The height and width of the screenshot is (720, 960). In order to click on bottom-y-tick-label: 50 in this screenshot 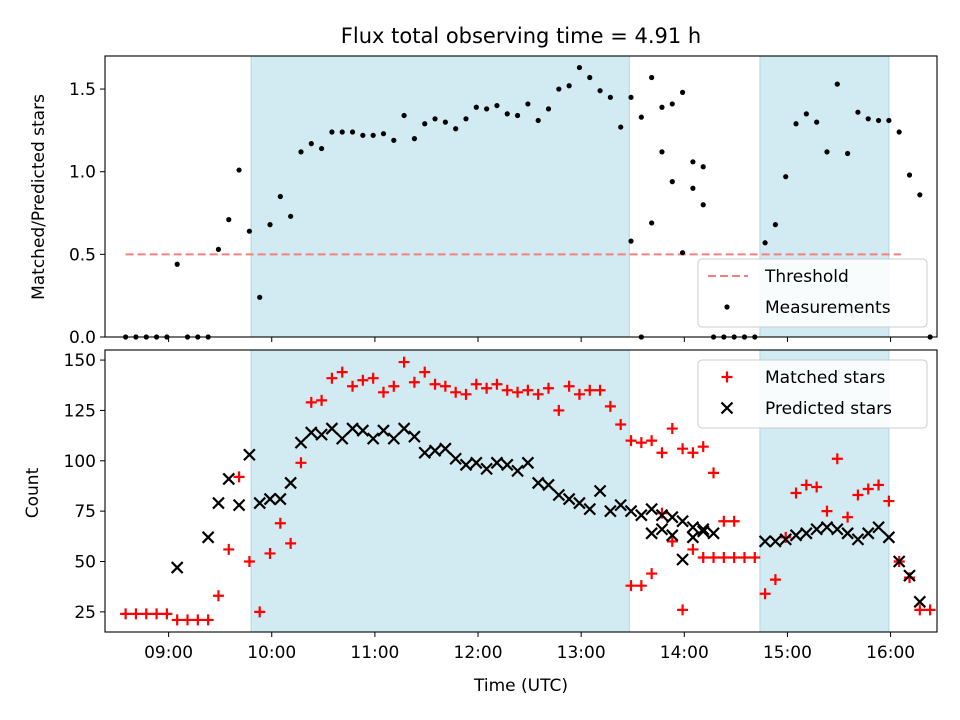, I will do `click(85, 563)`.